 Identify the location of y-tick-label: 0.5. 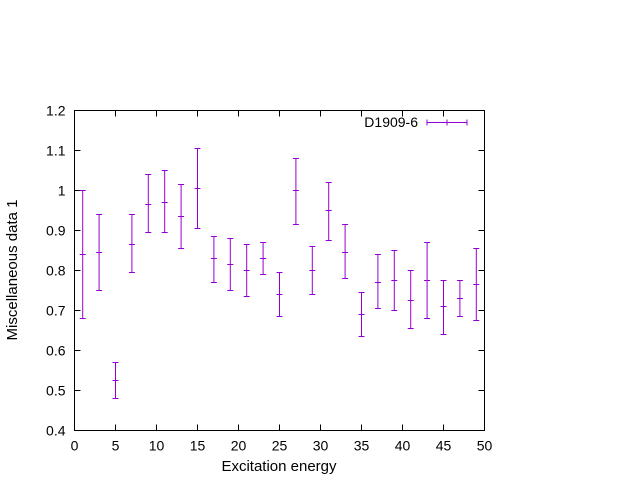
(56, 391).